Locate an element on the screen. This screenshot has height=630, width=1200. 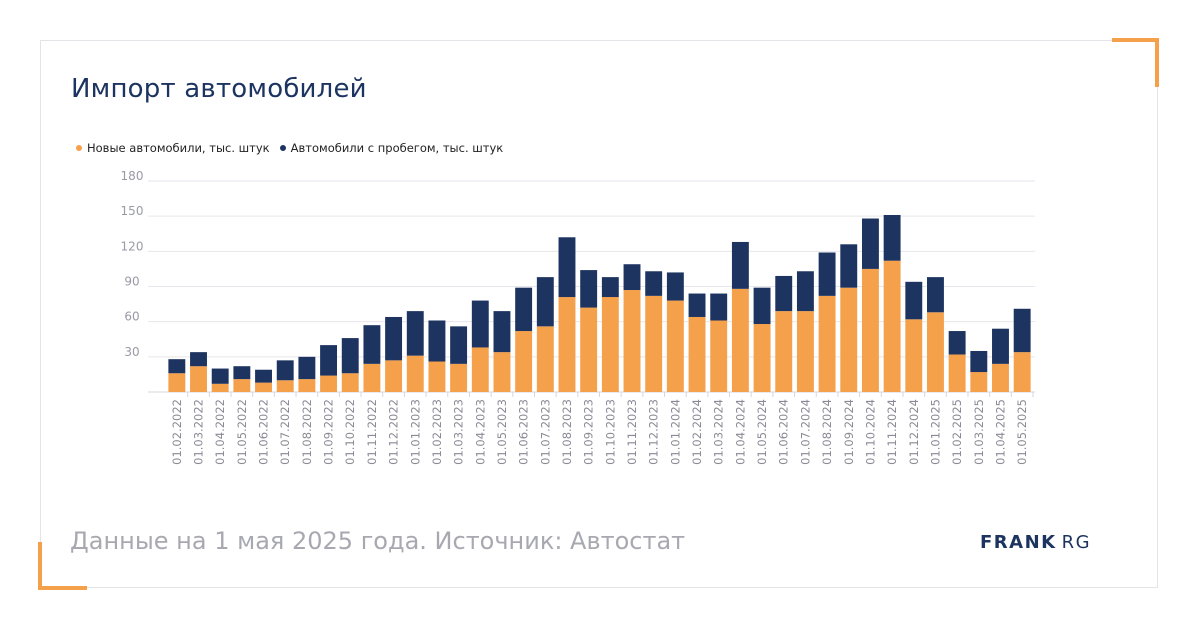
x-tick-label: 01.10.2022 is located at coordinates (350, 432).